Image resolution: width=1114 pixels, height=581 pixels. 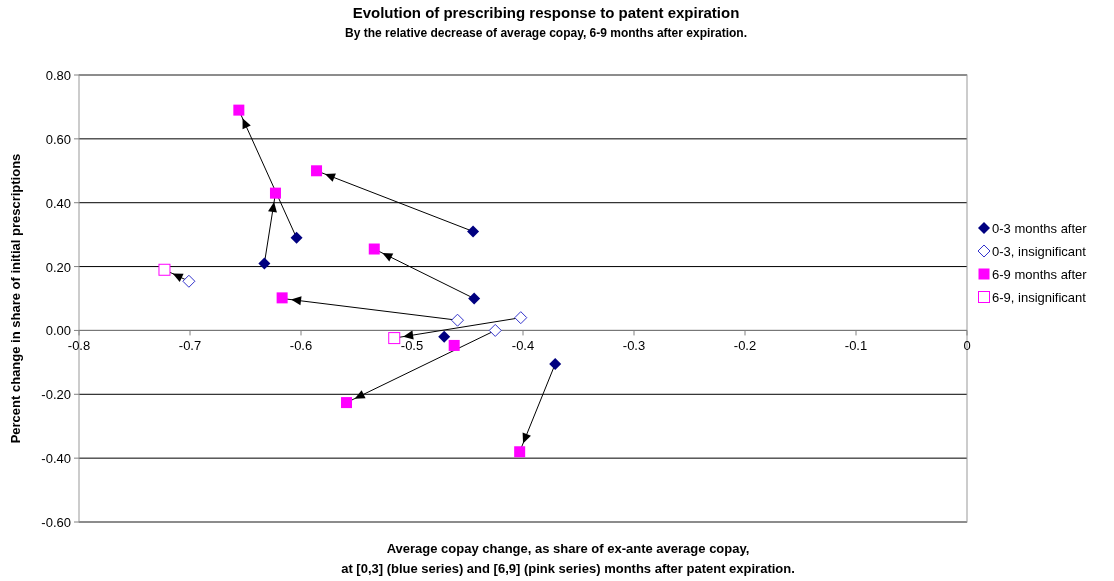 What do you see at coordinates (1039, 251) in the screenshot?
I see `legend-label: 0-3, insignificant` at bounding box center [1039, 251].